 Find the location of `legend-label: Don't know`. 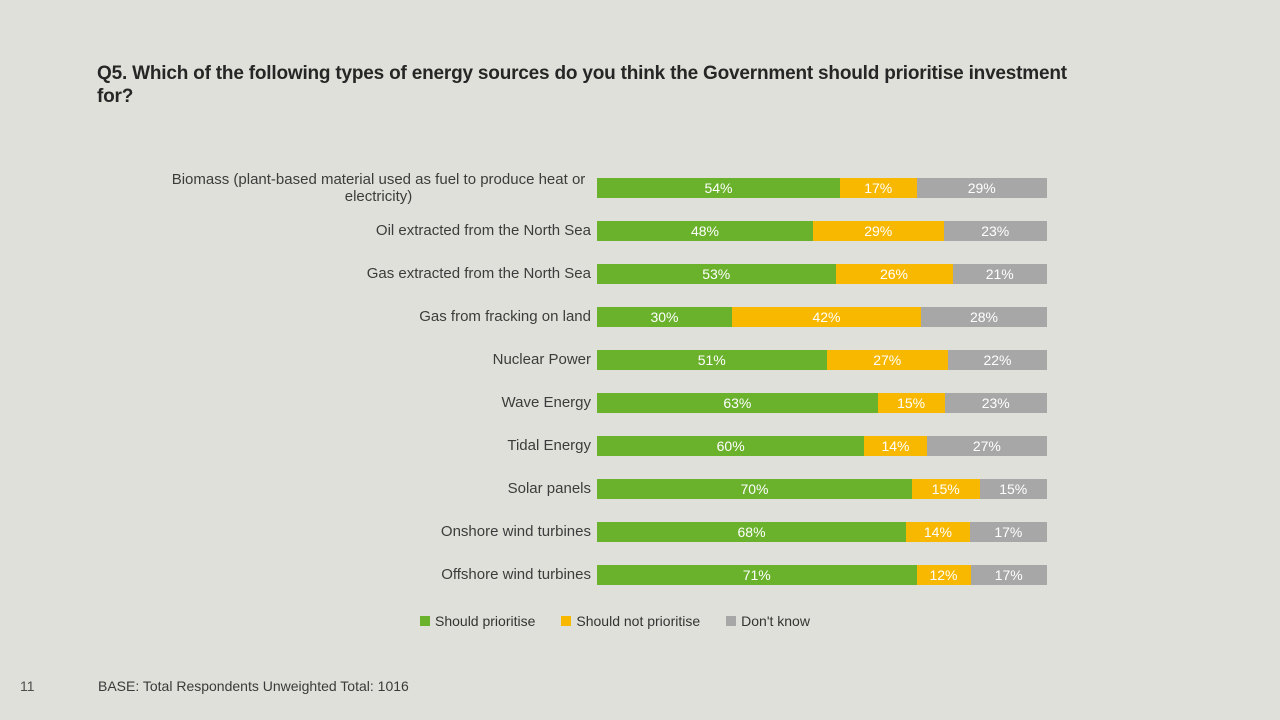

legend-label: Don't know is located at coordinates (775, 621).